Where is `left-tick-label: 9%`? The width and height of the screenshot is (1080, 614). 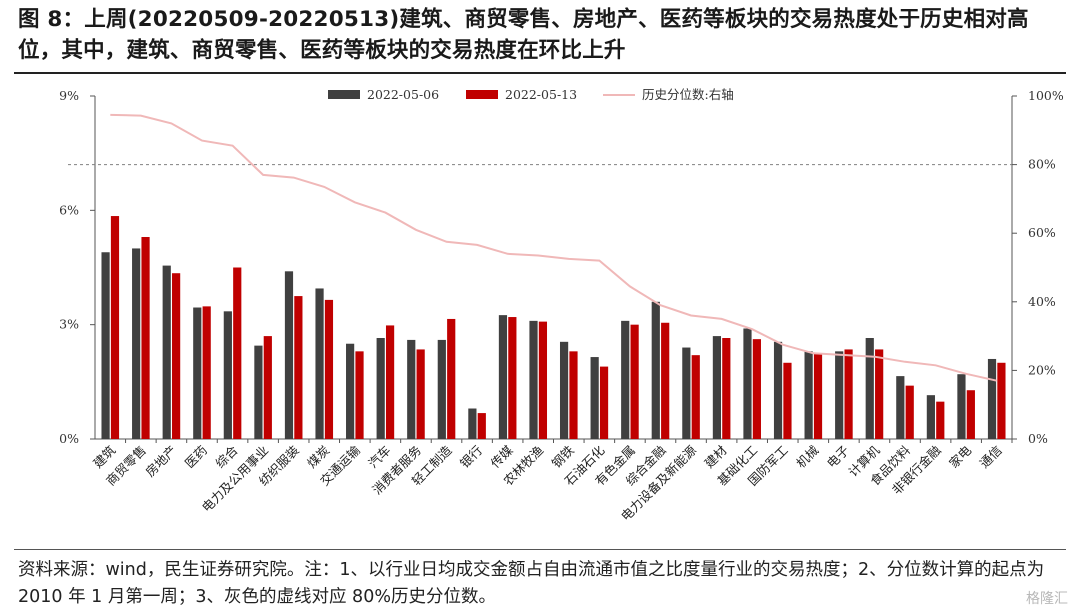
left-tick-label: 9% is located at coordinates (69, 95).